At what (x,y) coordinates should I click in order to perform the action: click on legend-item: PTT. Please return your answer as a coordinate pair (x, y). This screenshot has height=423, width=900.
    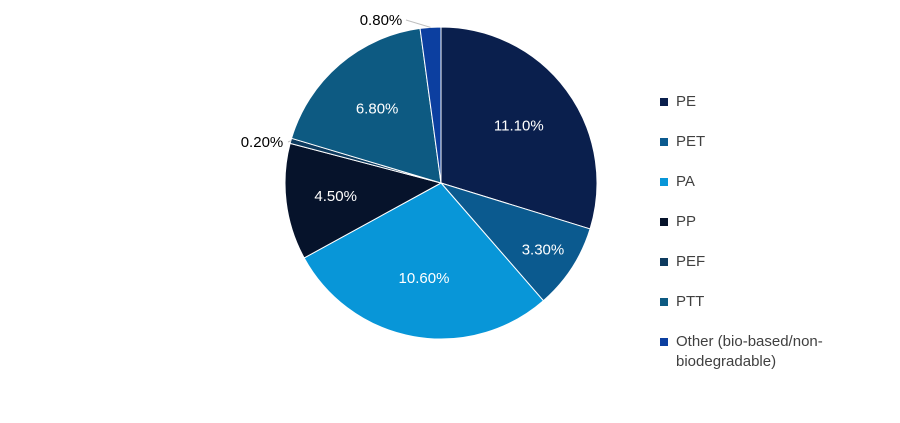
    Looking at the image, I should click on (770, 312).